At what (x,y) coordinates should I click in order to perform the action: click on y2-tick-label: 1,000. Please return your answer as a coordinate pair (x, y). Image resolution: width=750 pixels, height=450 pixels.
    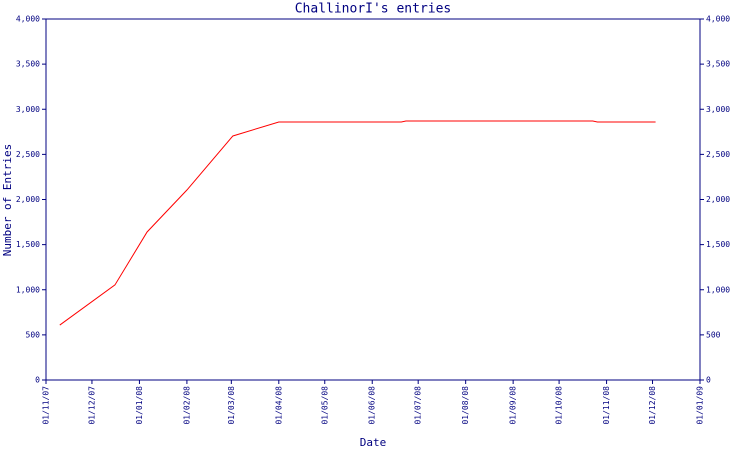
    Looking at the image, I should click on (718, 289).